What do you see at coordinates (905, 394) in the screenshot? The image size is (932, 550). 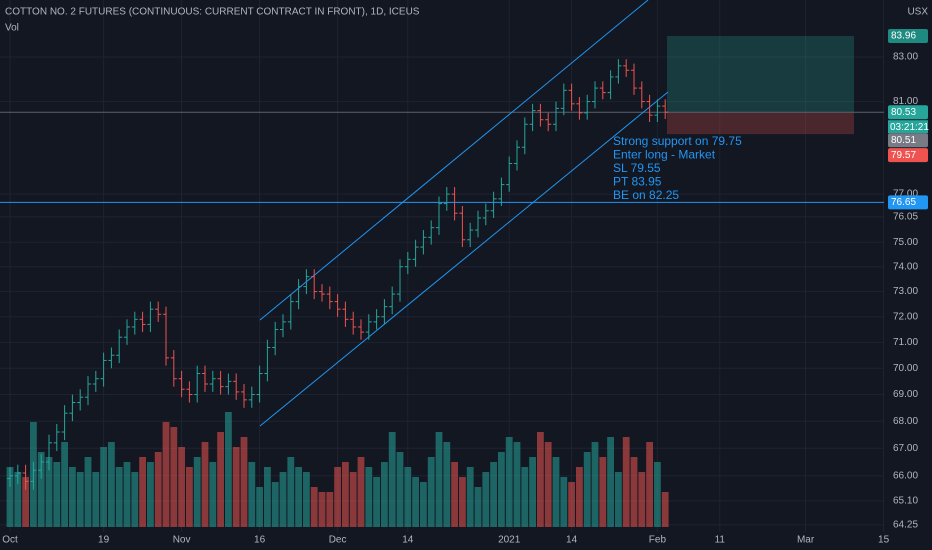 I see `y-tick-label: 69.00` at bounding box center [905, 394].